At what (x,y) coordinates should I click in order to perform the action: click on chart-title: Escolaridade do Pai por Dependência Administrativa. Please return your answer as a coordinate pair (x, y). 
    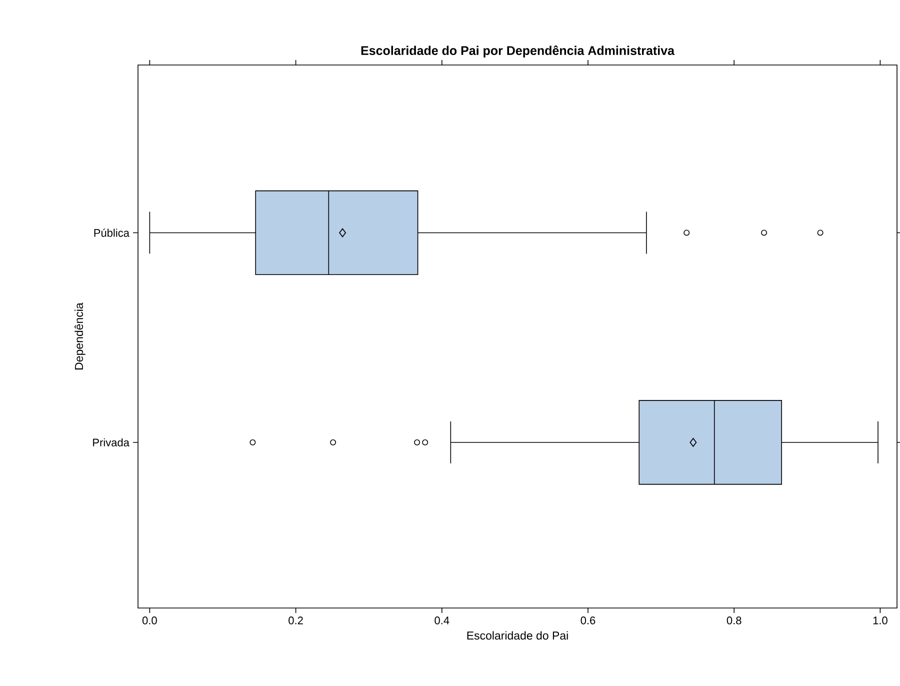
    Looking at the image, I should click on (518, 52).